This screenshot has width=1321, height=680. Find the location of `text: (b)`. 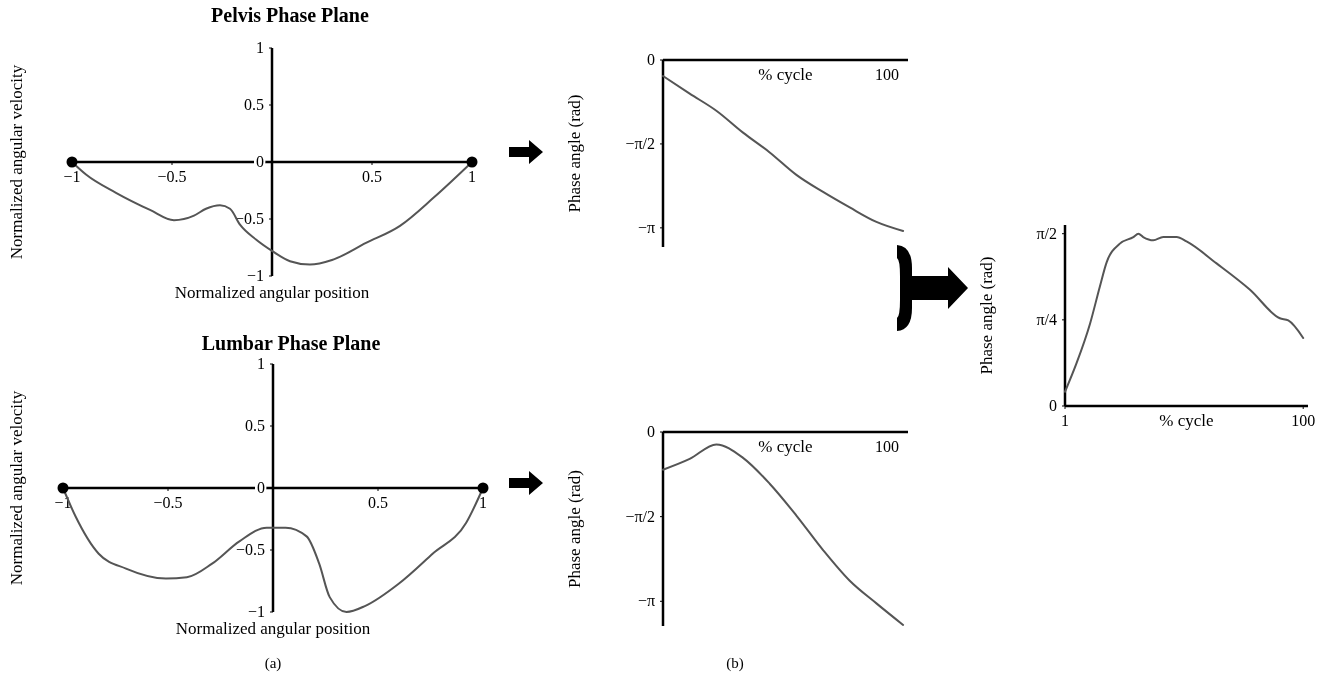

text: (b) is located at coordinates (735, 663).